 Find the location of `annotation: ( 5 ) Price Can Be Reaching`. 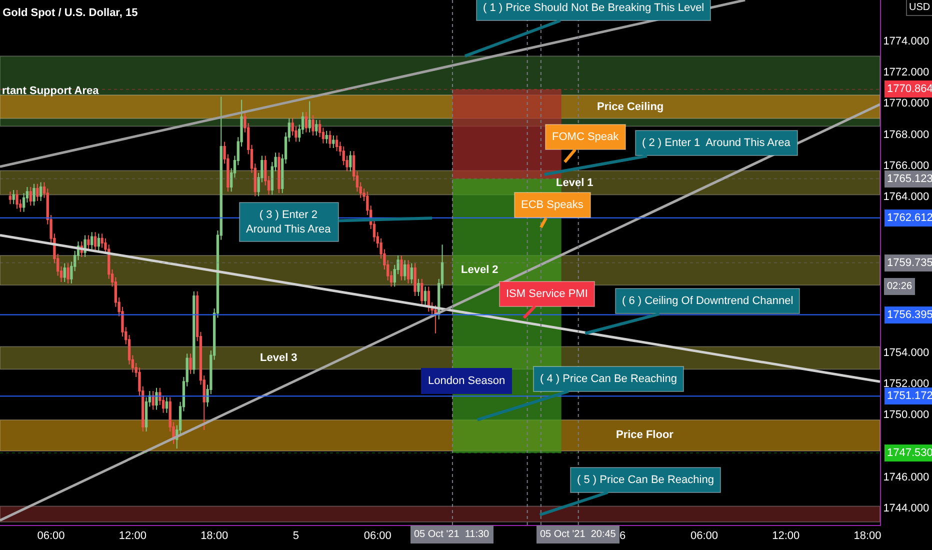

annotation: ( 5 ) Price Can Be Reaching is located at coordinates (645, 480).